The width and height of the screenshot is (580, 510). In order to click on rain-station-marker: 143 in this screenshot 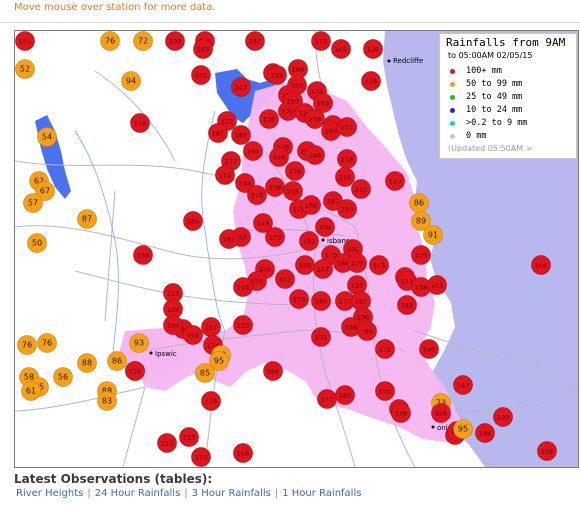, I will do `click(241, 87)`.